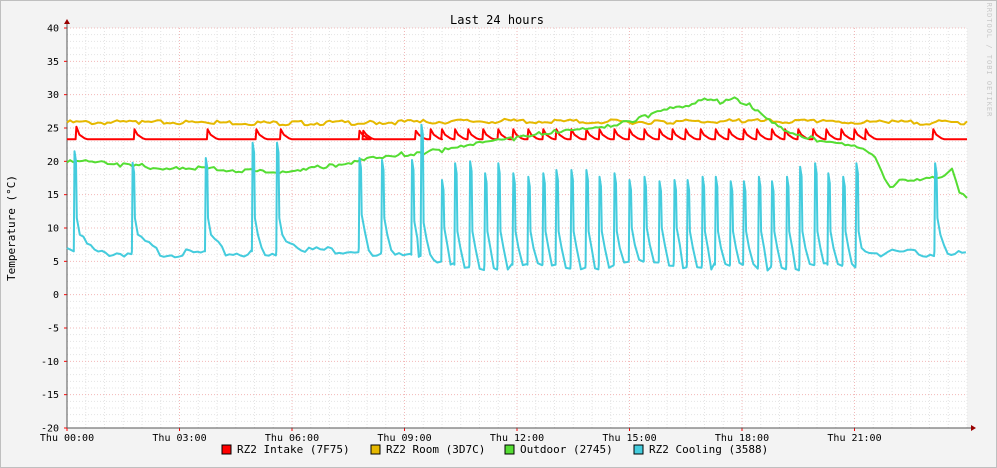 This screenshot has height=468, width=997. What do you see at coordinates (973, 428) in the screenshot?
I see `x-axis-arrow` at bounding box center [973, 428].